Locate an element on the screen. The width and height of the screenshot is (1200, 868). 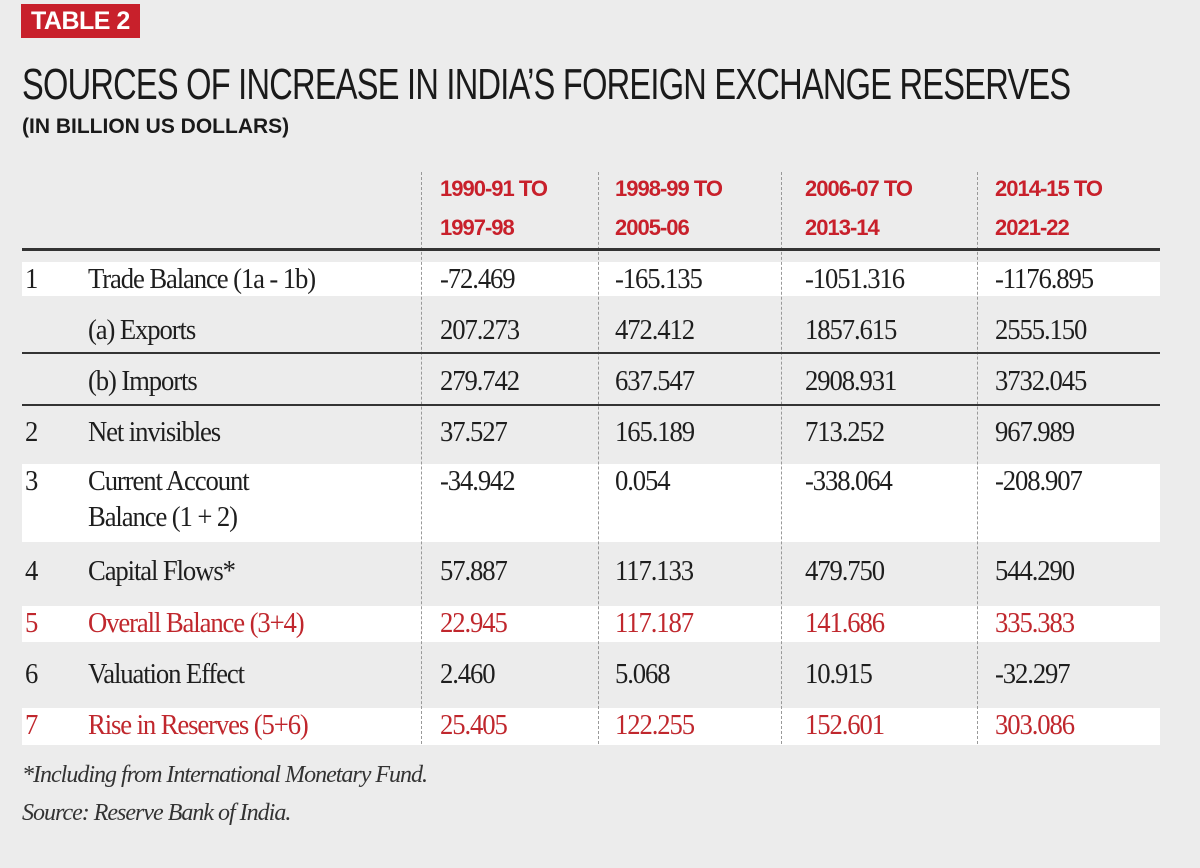
table-cell-value: 3732.045 is located at coordinates (1041, 381).